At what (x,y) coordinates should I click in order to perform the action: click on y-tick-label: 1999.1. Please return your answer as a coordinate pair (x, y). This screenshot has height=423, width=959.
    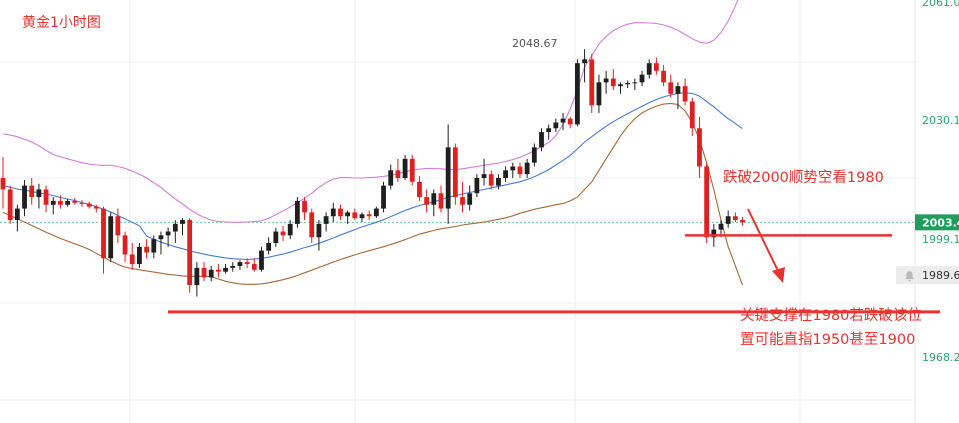
    Looking at the image, I should click on (940, 239).